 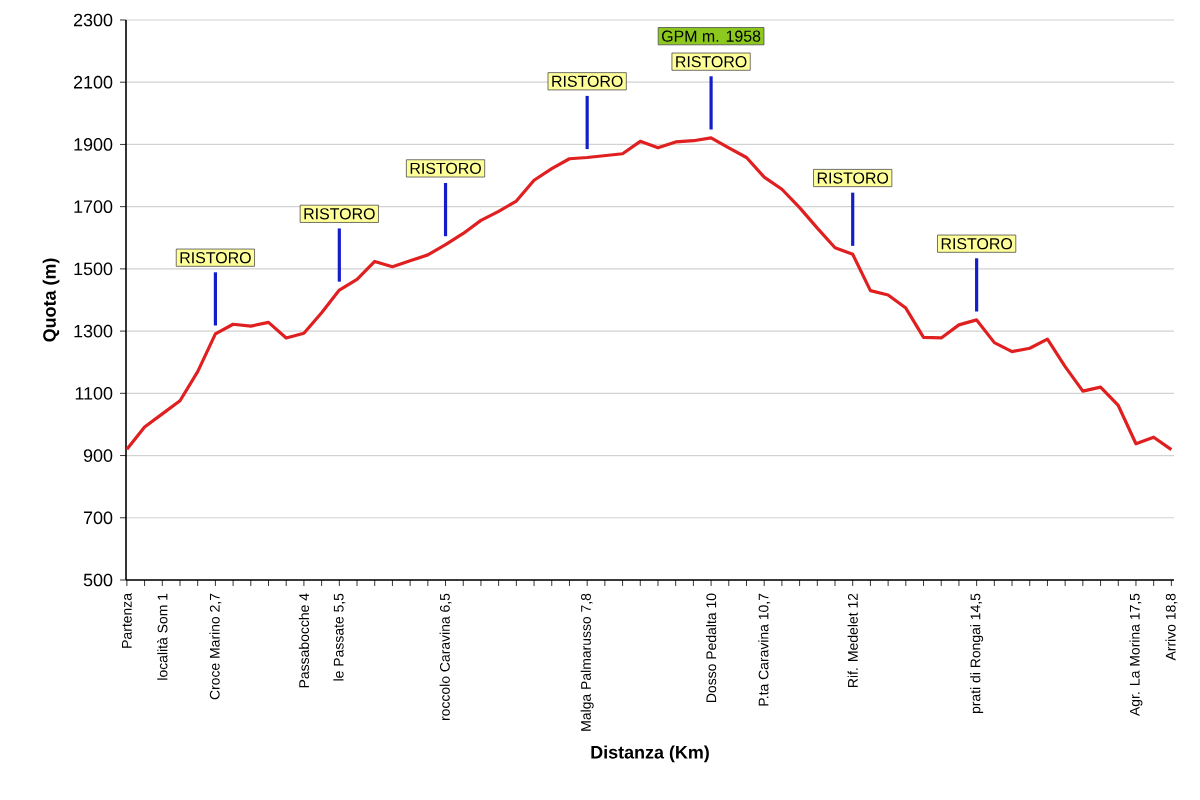 What do you see at coordinates (98, 580) in the screenshot?
I see `y-tick-label: 500` at bounding box center [98, 580].